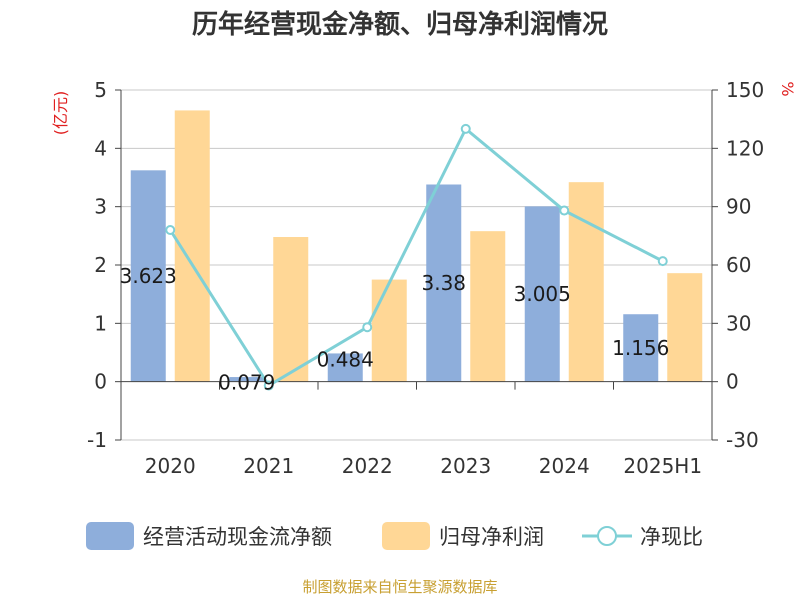  I want to click on legend: 经营活动现金流净额 归母净利润 净现比, so click(394, 536).